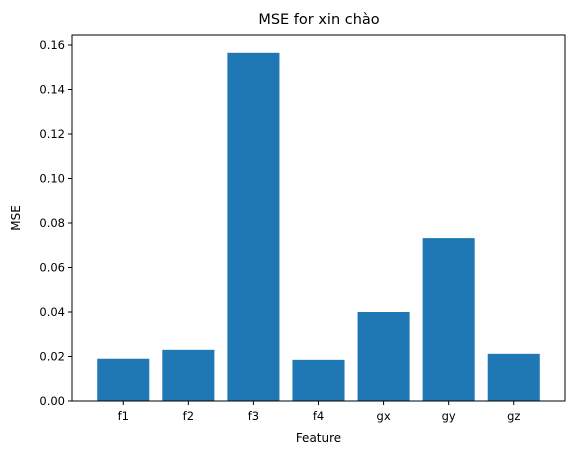  What do you see at coordinates (448, 319) in the screenshot?
I see `bar-gy` at bounding box center [448, 319].